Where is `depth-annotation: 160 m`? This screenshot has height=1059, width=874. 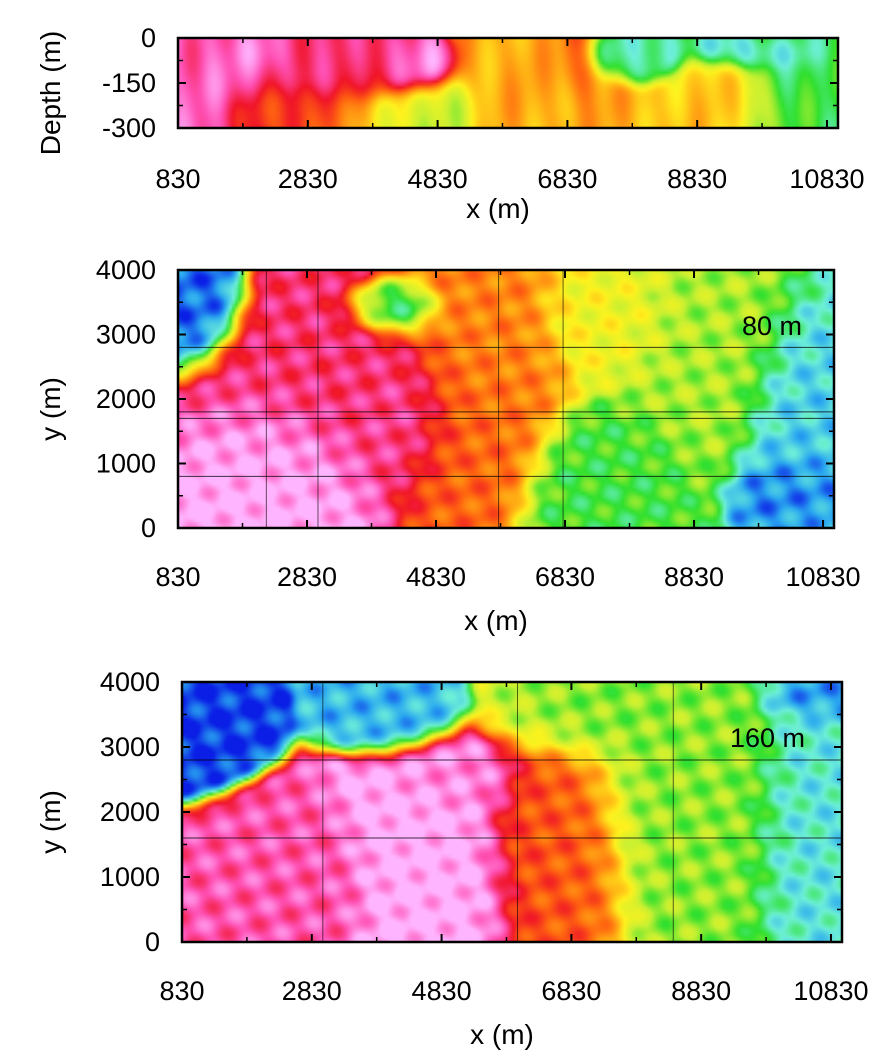 depth-annotation: 160 m is located at coordinates (767, 738).